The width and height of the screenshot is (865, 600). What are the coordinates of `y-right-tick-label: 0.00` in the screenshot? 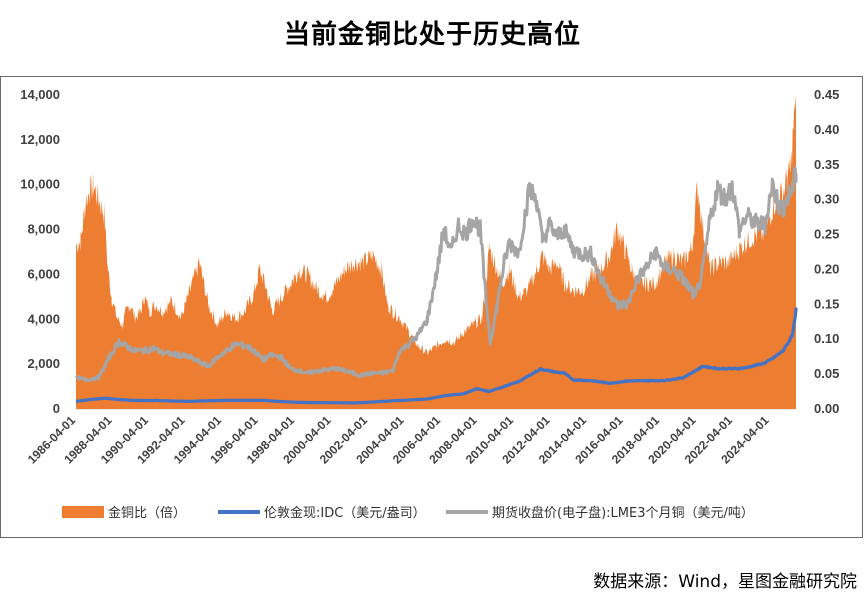 It's located at (826, 408).